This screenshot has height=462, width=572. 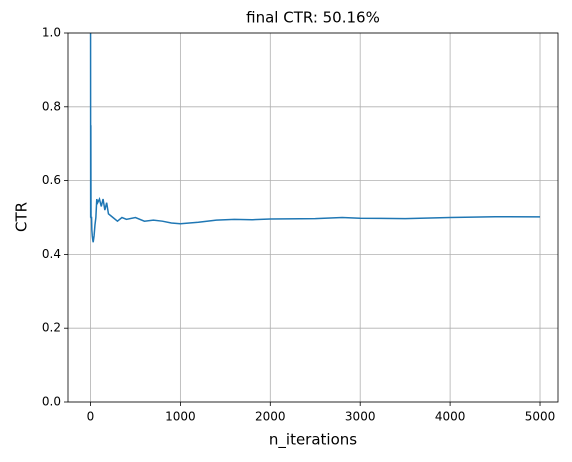 What do you see at coordinates (51, 180) in the screenshot?
I see `y-tick-label: 0.6` at bounding box center [51, 180].